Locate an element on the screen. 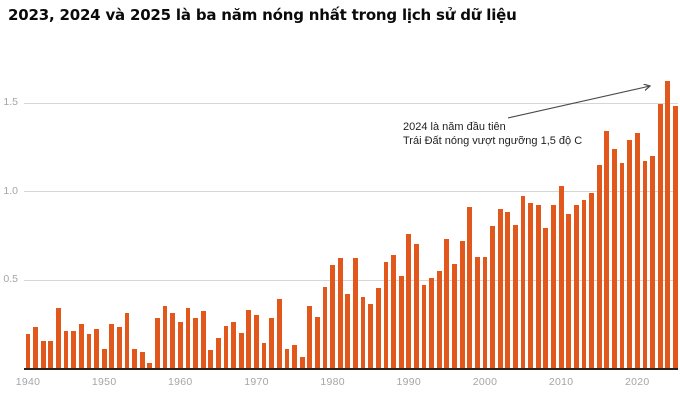  bar-1965 is located at coordinates (218, 352).